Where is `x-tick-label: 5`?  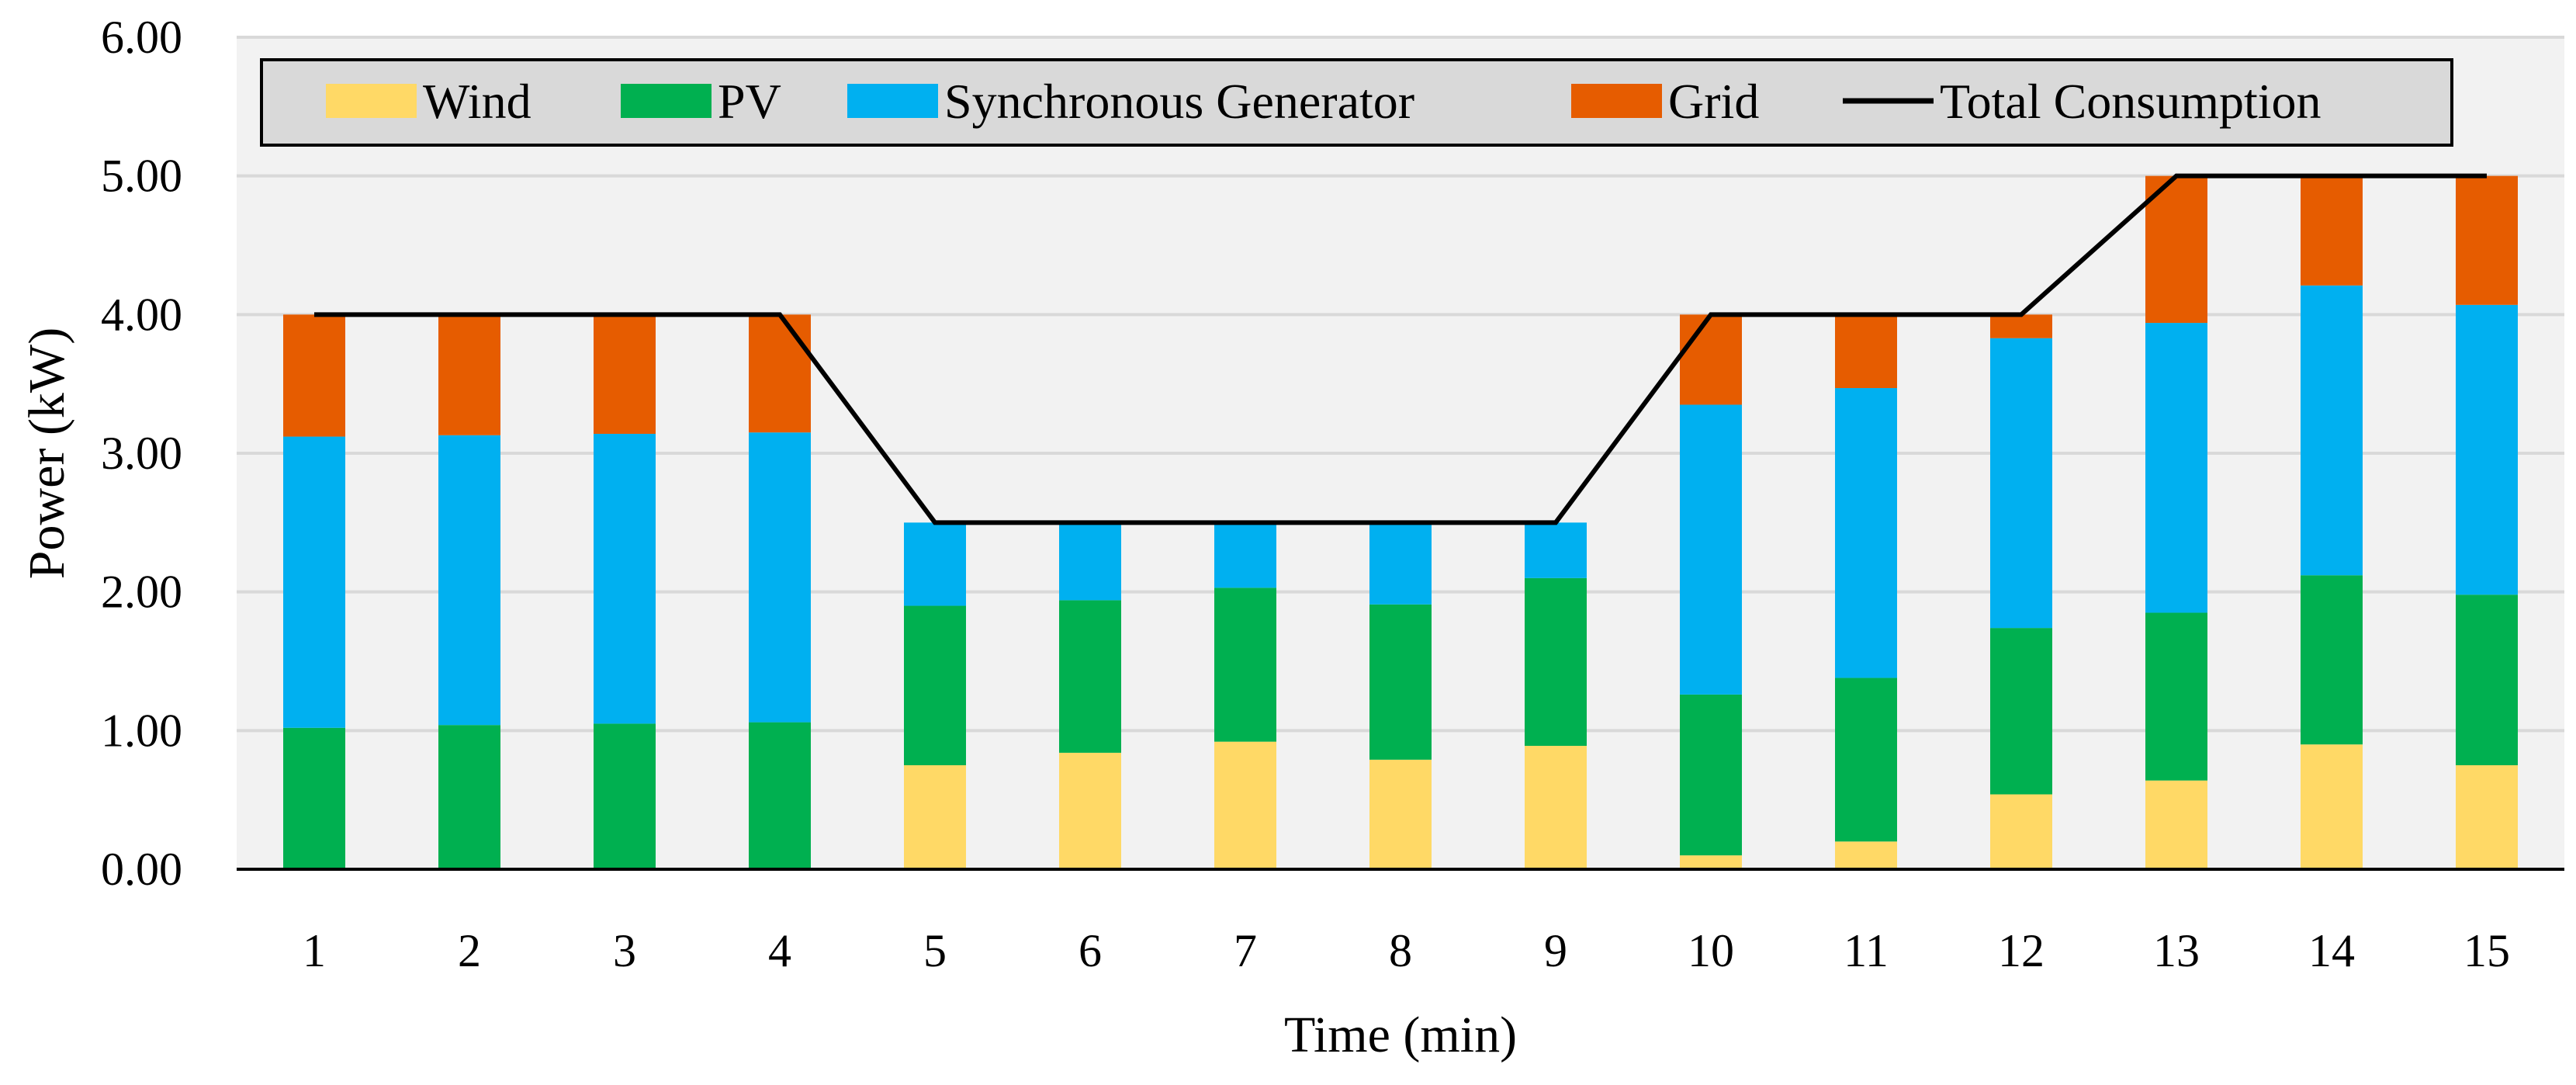
x-tick-label: 5 is located at coordinates (935, 950).